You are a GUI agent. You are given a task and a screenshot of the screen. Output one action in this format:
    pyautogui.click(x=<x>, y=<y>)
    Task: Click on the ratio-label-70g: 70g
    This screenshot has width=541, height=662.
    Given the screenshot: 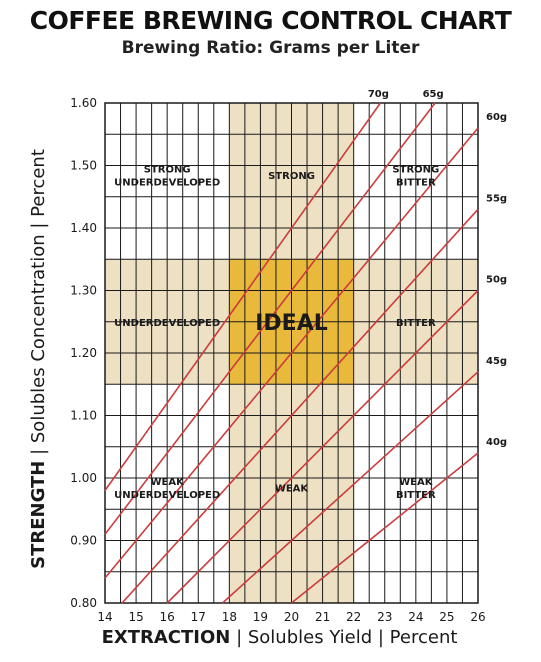 What is the action you would take?
    pyautogui.click(x=378, y=94)
    